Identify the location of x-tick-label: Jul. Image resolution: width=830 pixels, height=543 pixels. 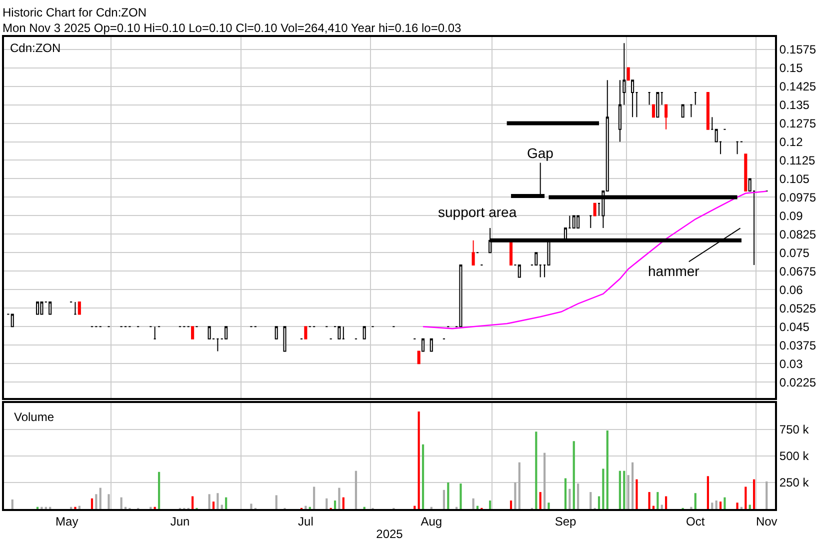
(306, 521).